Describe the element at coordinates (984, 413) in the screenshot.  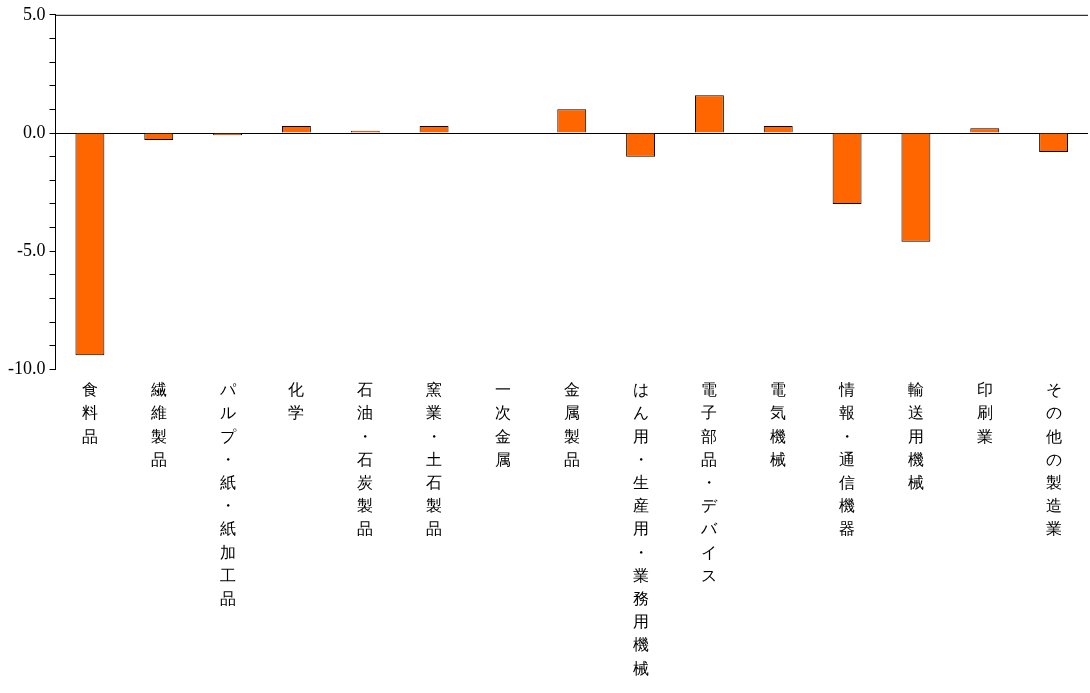
I see `x-tick-label: 印刷業` at that location.